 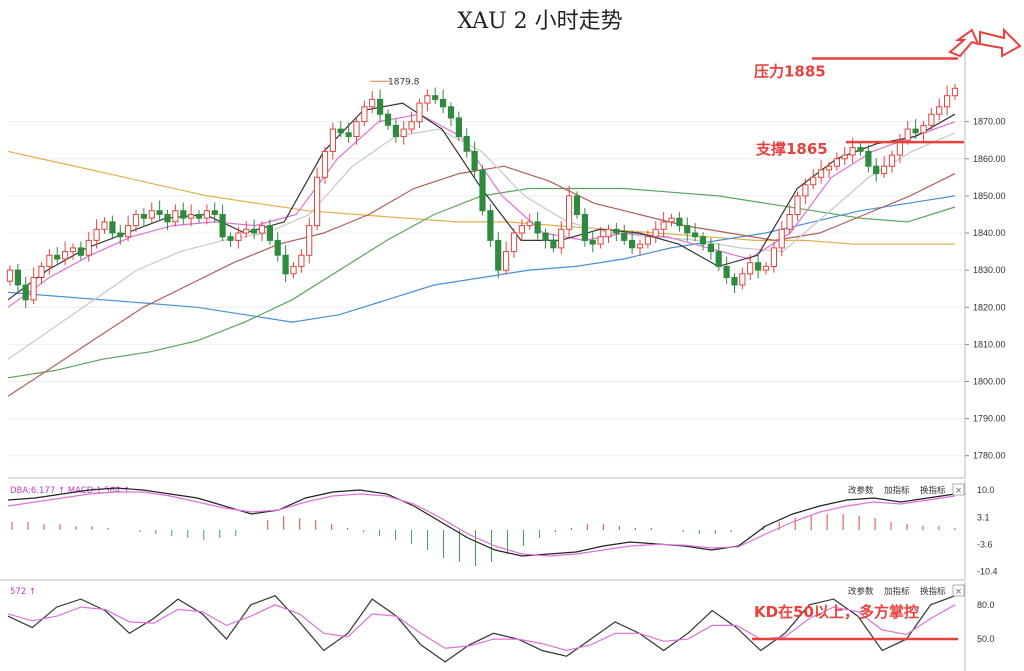 I want to click on macd-tick-label: -3.6, so click(x=985, y=544).